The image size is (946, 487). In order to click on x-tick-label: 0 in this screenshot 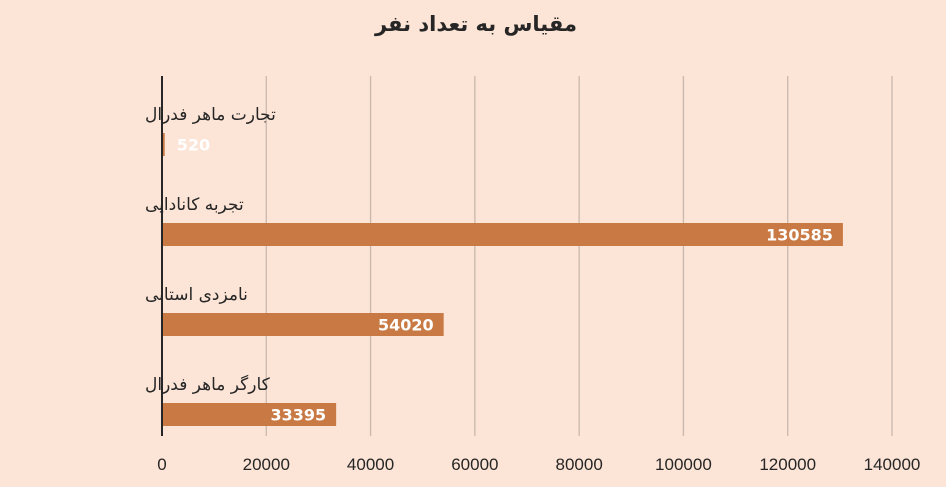, I will do `click(161, 464)`.